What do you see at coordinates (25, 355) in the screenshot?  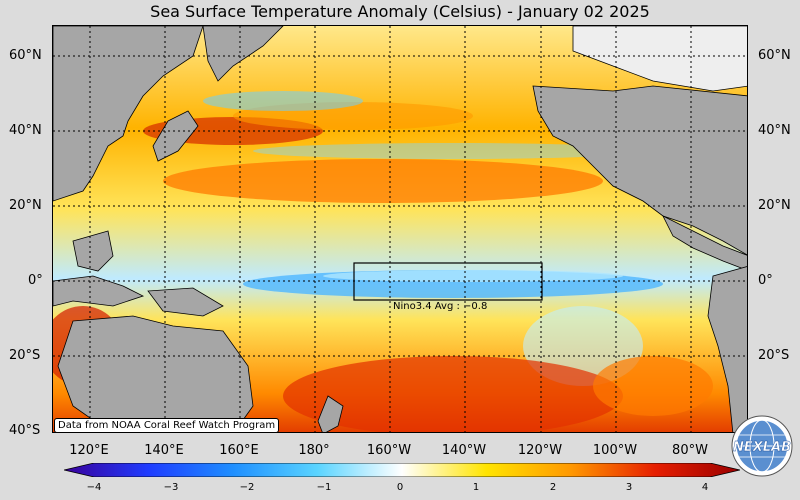 I see `lat-label-left: 20°S` at bounding box center [25, 355].